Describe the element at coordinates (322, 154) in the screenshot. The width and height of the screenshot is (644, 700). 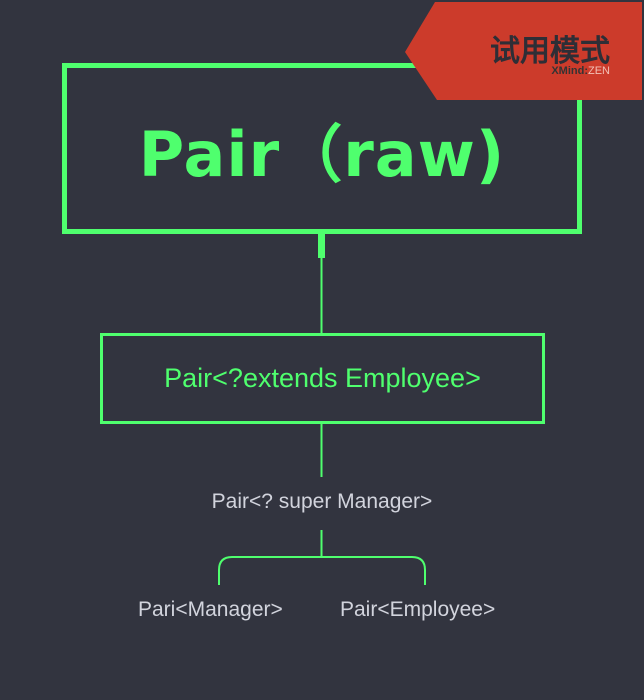
I see `root-node-label: Pair（raw)` at that location.